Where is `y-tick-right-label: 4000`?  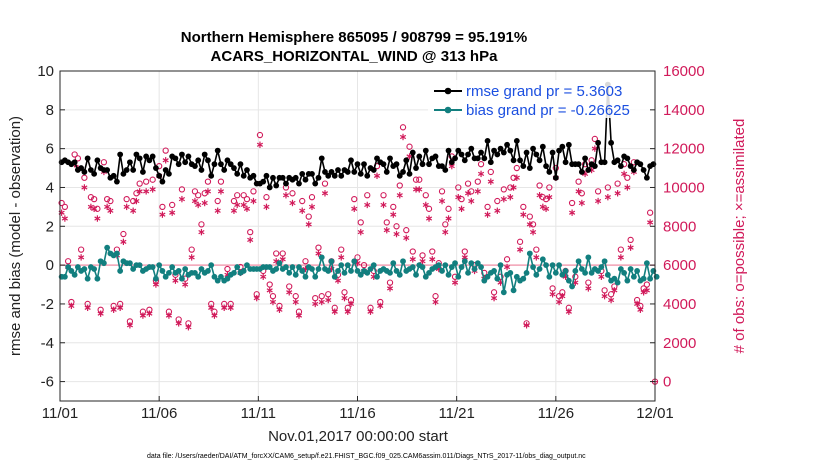 y-tick-right-label: 4000 is located at coordinates (679, 304).